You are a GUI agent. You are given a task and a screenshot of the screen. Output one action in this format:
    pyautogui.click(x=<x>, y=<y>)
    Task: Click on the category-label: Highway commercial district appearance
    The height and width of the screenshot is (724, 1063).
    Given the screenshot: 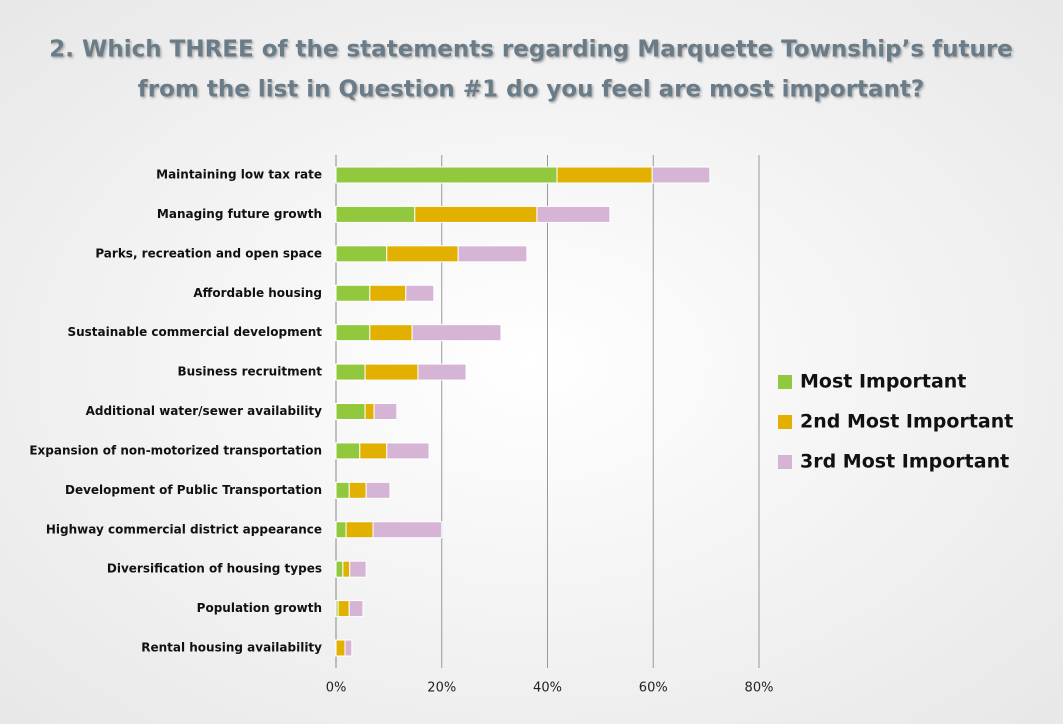 What is the action you would take?
    pyautogui.click(x=184, y=529)
    